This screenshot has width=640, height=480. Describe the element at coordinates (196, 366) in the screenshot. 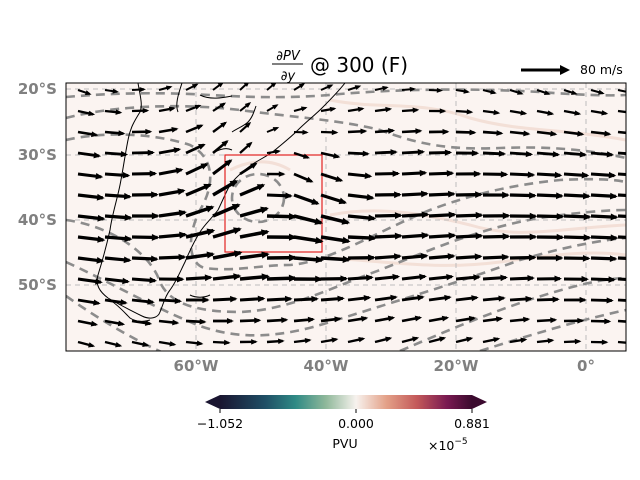

I see `lon-tick-60w: 60°W` at that location.